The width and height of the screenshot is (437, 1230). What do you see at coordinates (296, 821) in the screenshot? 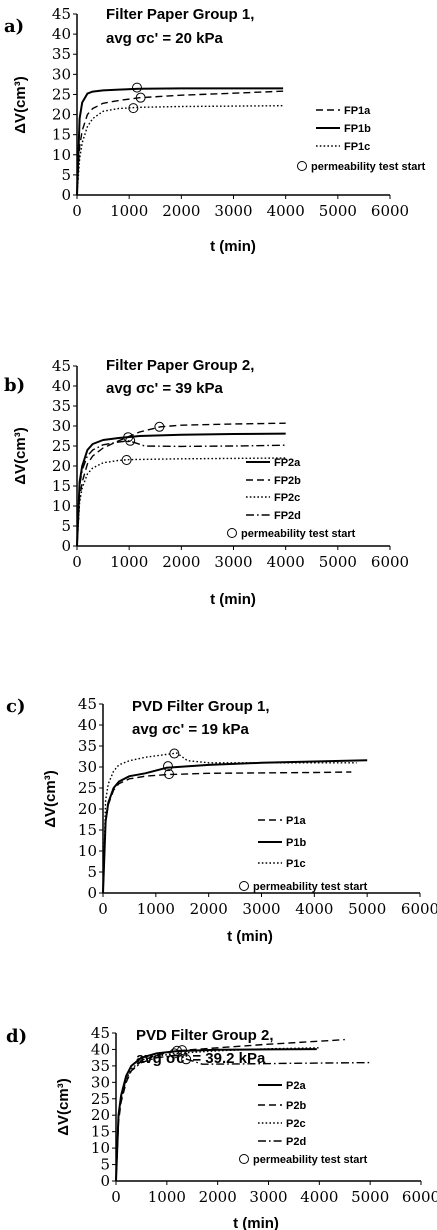
I see `legend-label: P1a` at bounding box center [296, 821].